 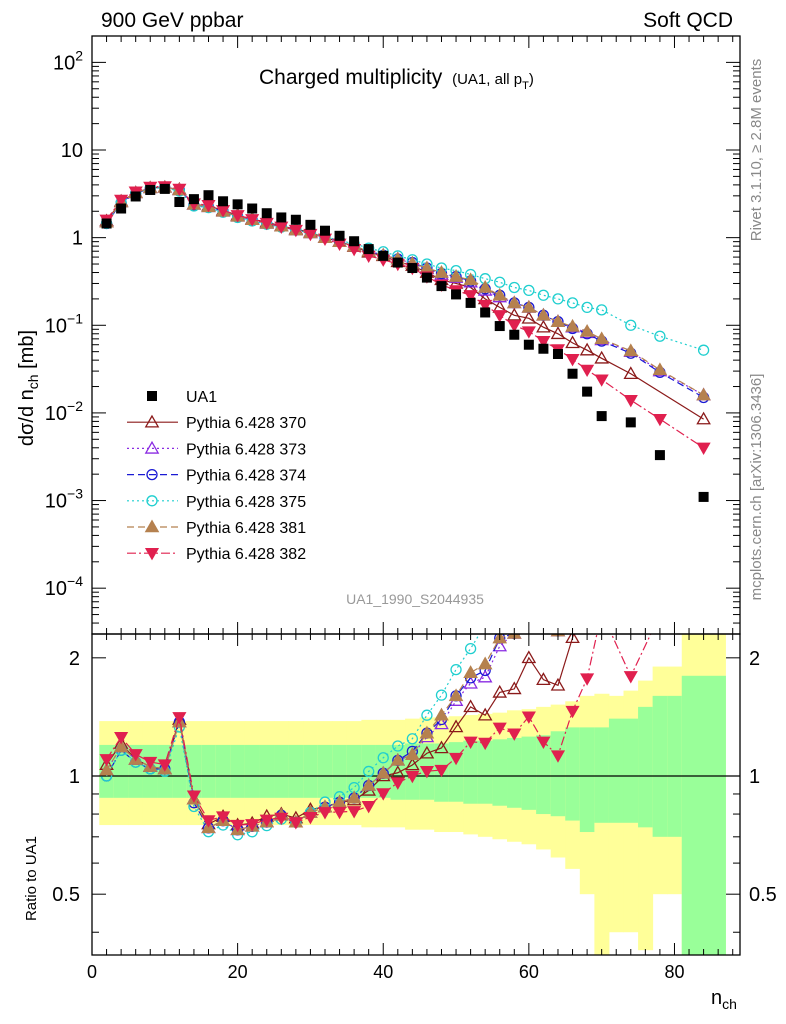 I want to click on x-tick-label: 0, so click(x=92, y=972).